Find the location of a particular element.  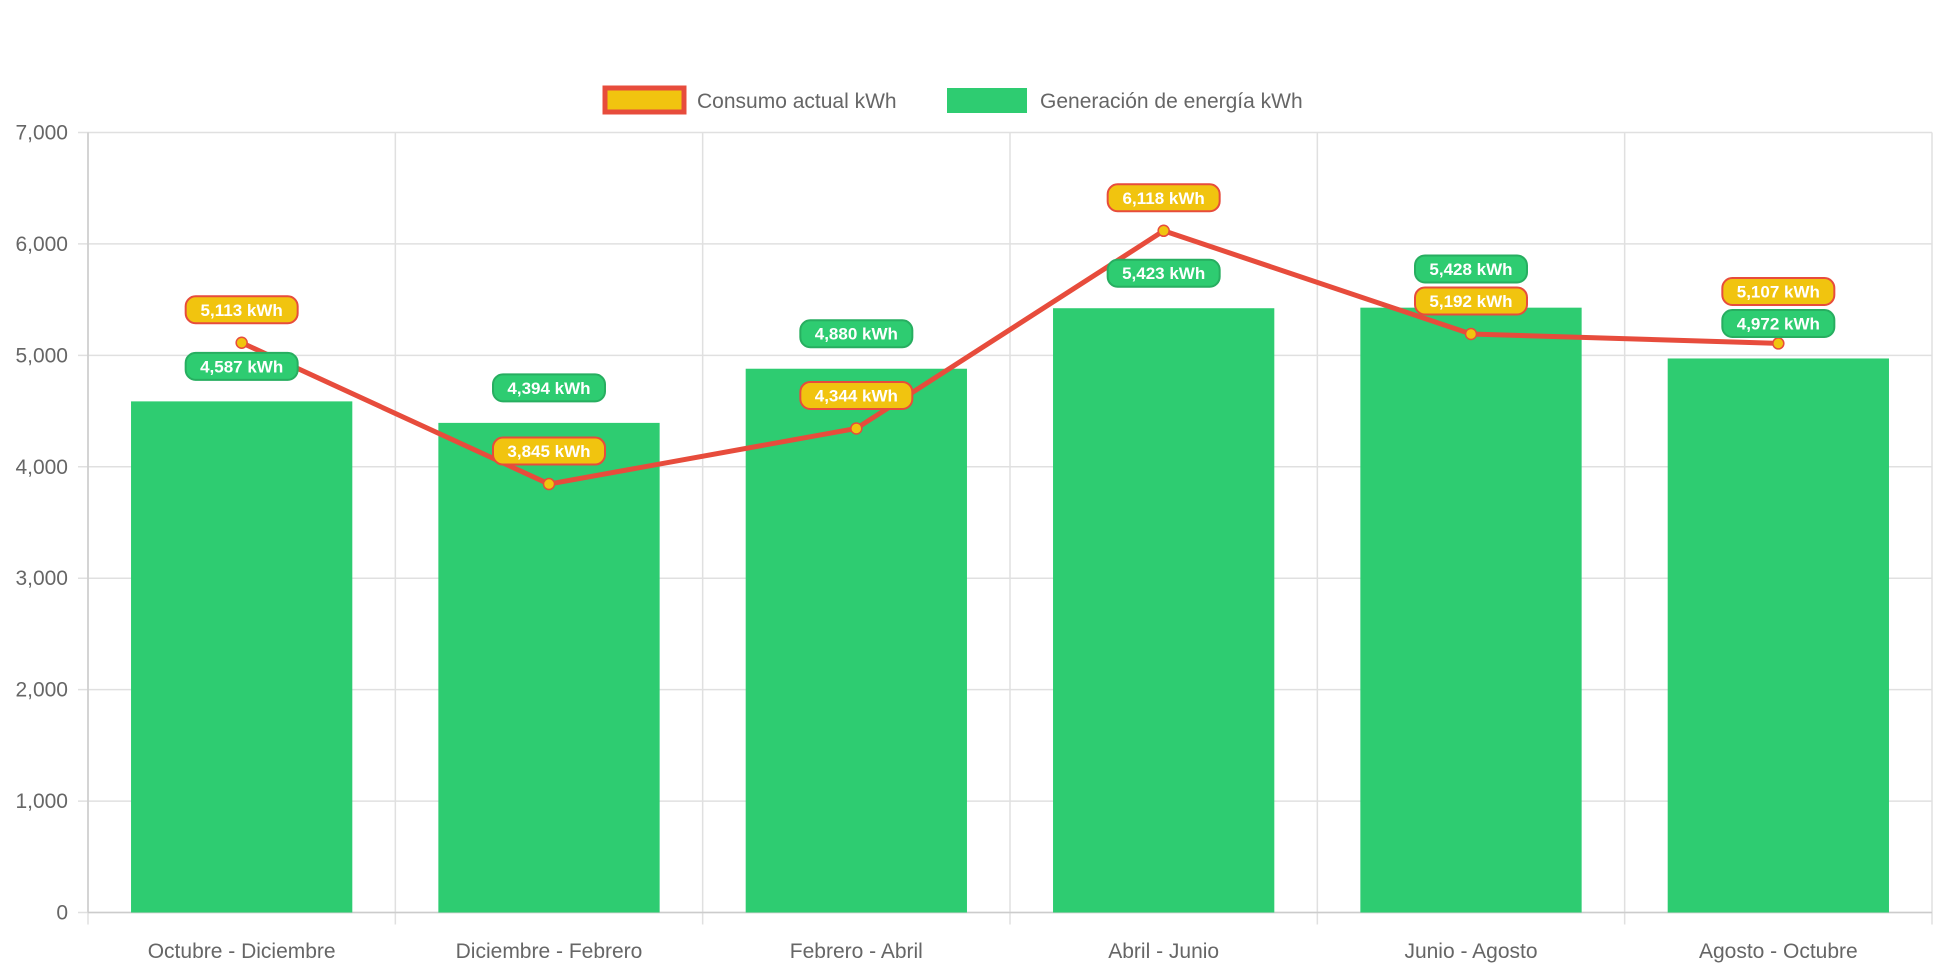

bar-data-label: 4,587 kWh is located at coordinates (241, 366).